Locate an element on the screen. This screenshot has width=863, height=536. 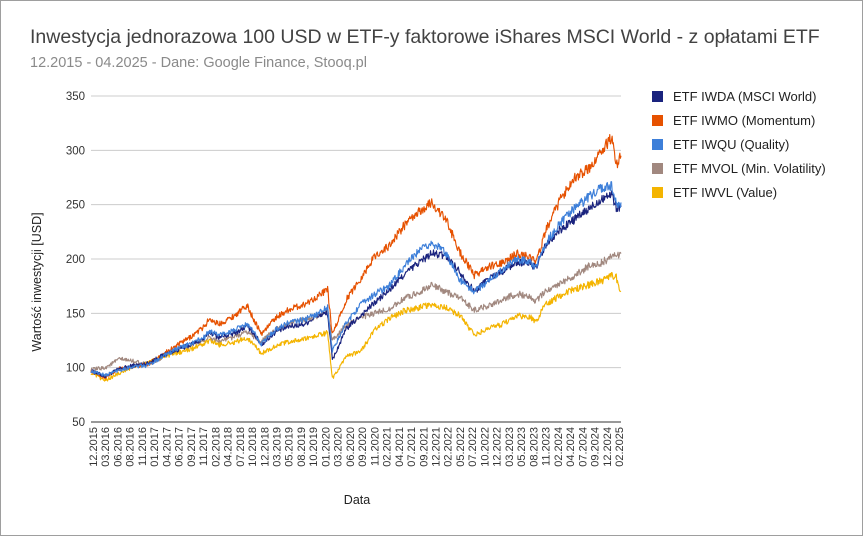
x-tick-label: 07.2022 is located at coordinates (473, 447).